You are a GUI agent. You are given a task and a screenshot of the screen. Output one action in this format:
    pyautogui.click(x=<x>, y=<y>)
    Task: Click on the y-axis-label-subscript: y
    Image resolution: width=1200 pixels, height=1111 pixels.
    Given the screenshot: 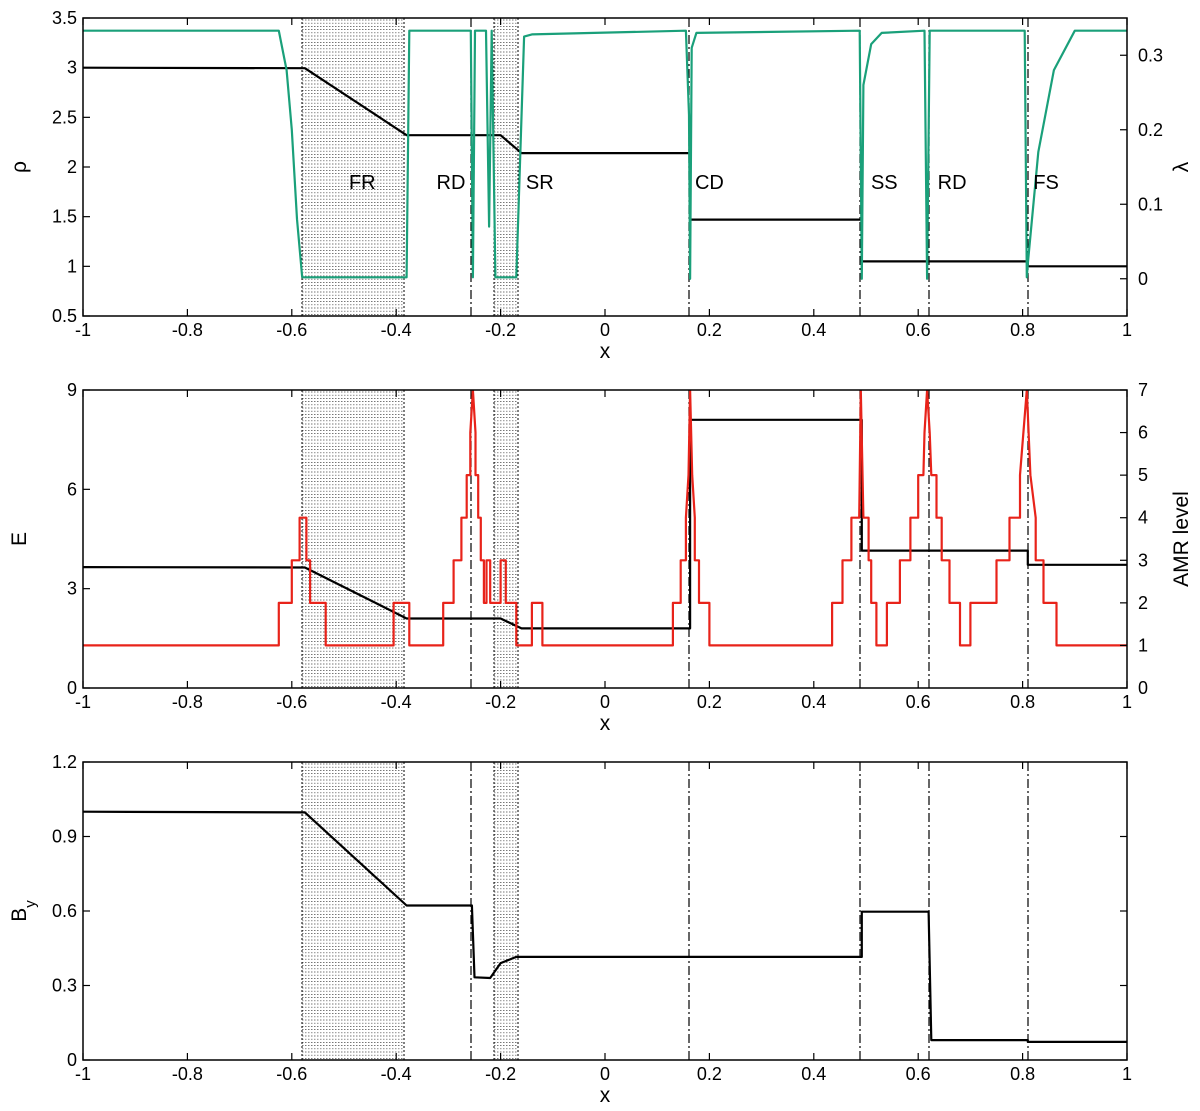 What is the action you would take?
    pyautogui.click(x=30, y=904)
    